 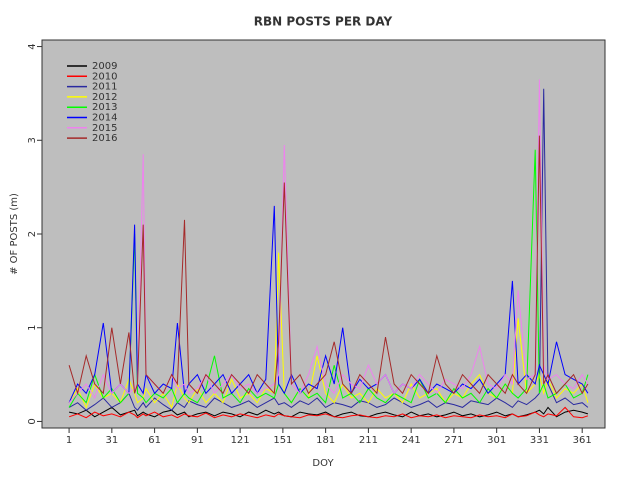 I want to click on x-tick-label: 271, so click(x=453, y=440).